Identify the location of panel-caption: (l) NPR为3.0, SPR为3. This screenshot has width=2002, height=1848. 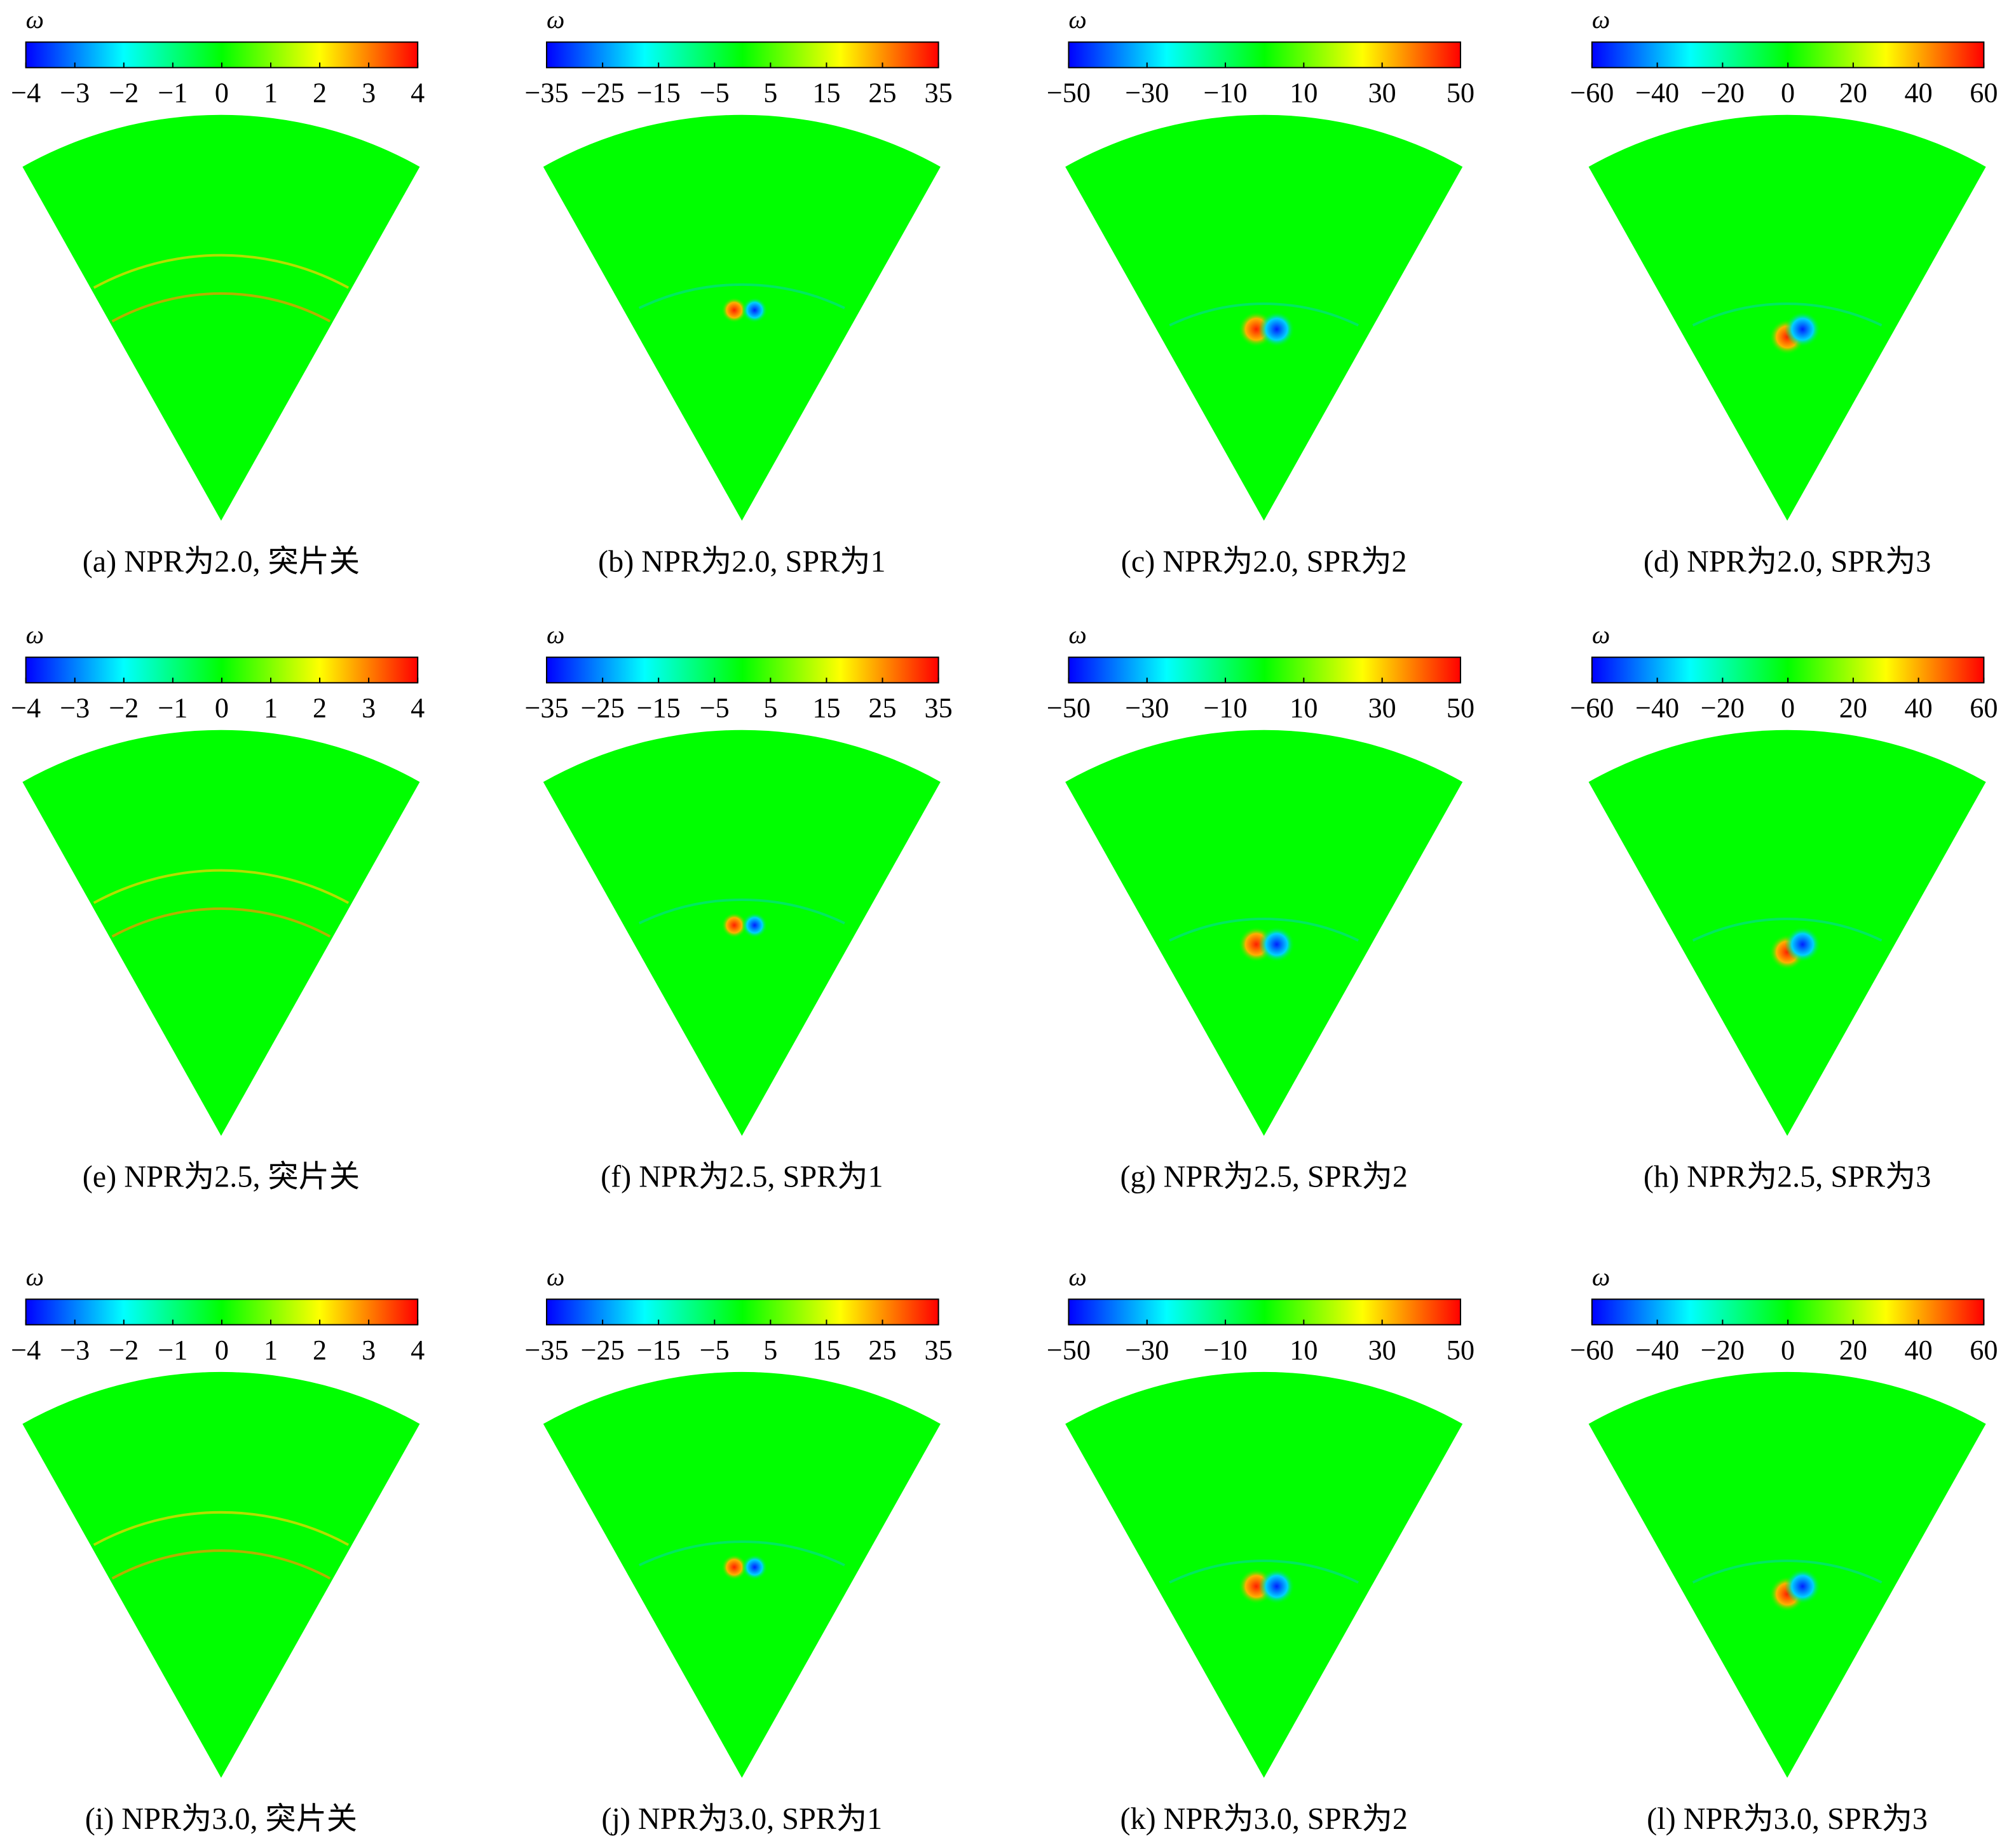
(1787, 1819).